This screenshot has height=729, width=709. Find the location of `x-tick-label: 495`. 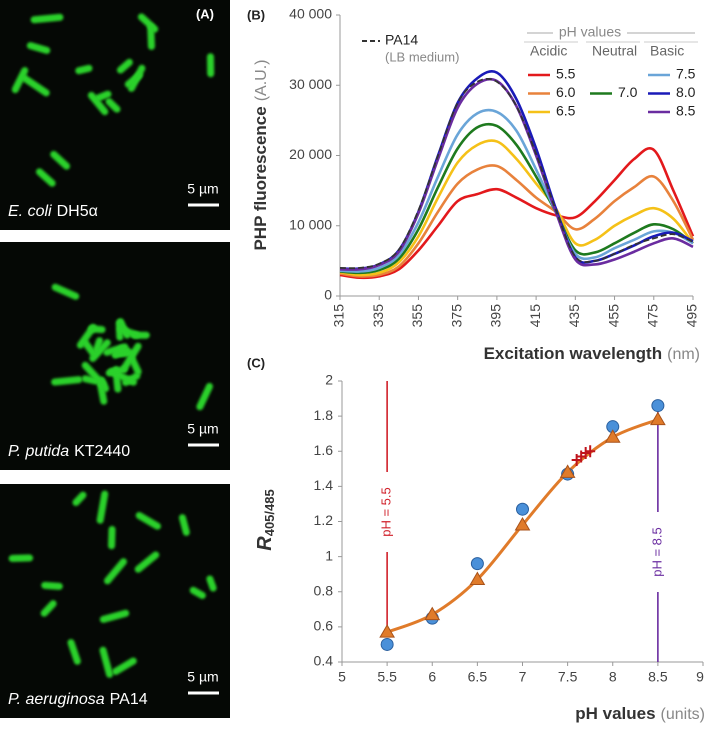

x-tick-label: 495 is located at coordinates (692, 316).